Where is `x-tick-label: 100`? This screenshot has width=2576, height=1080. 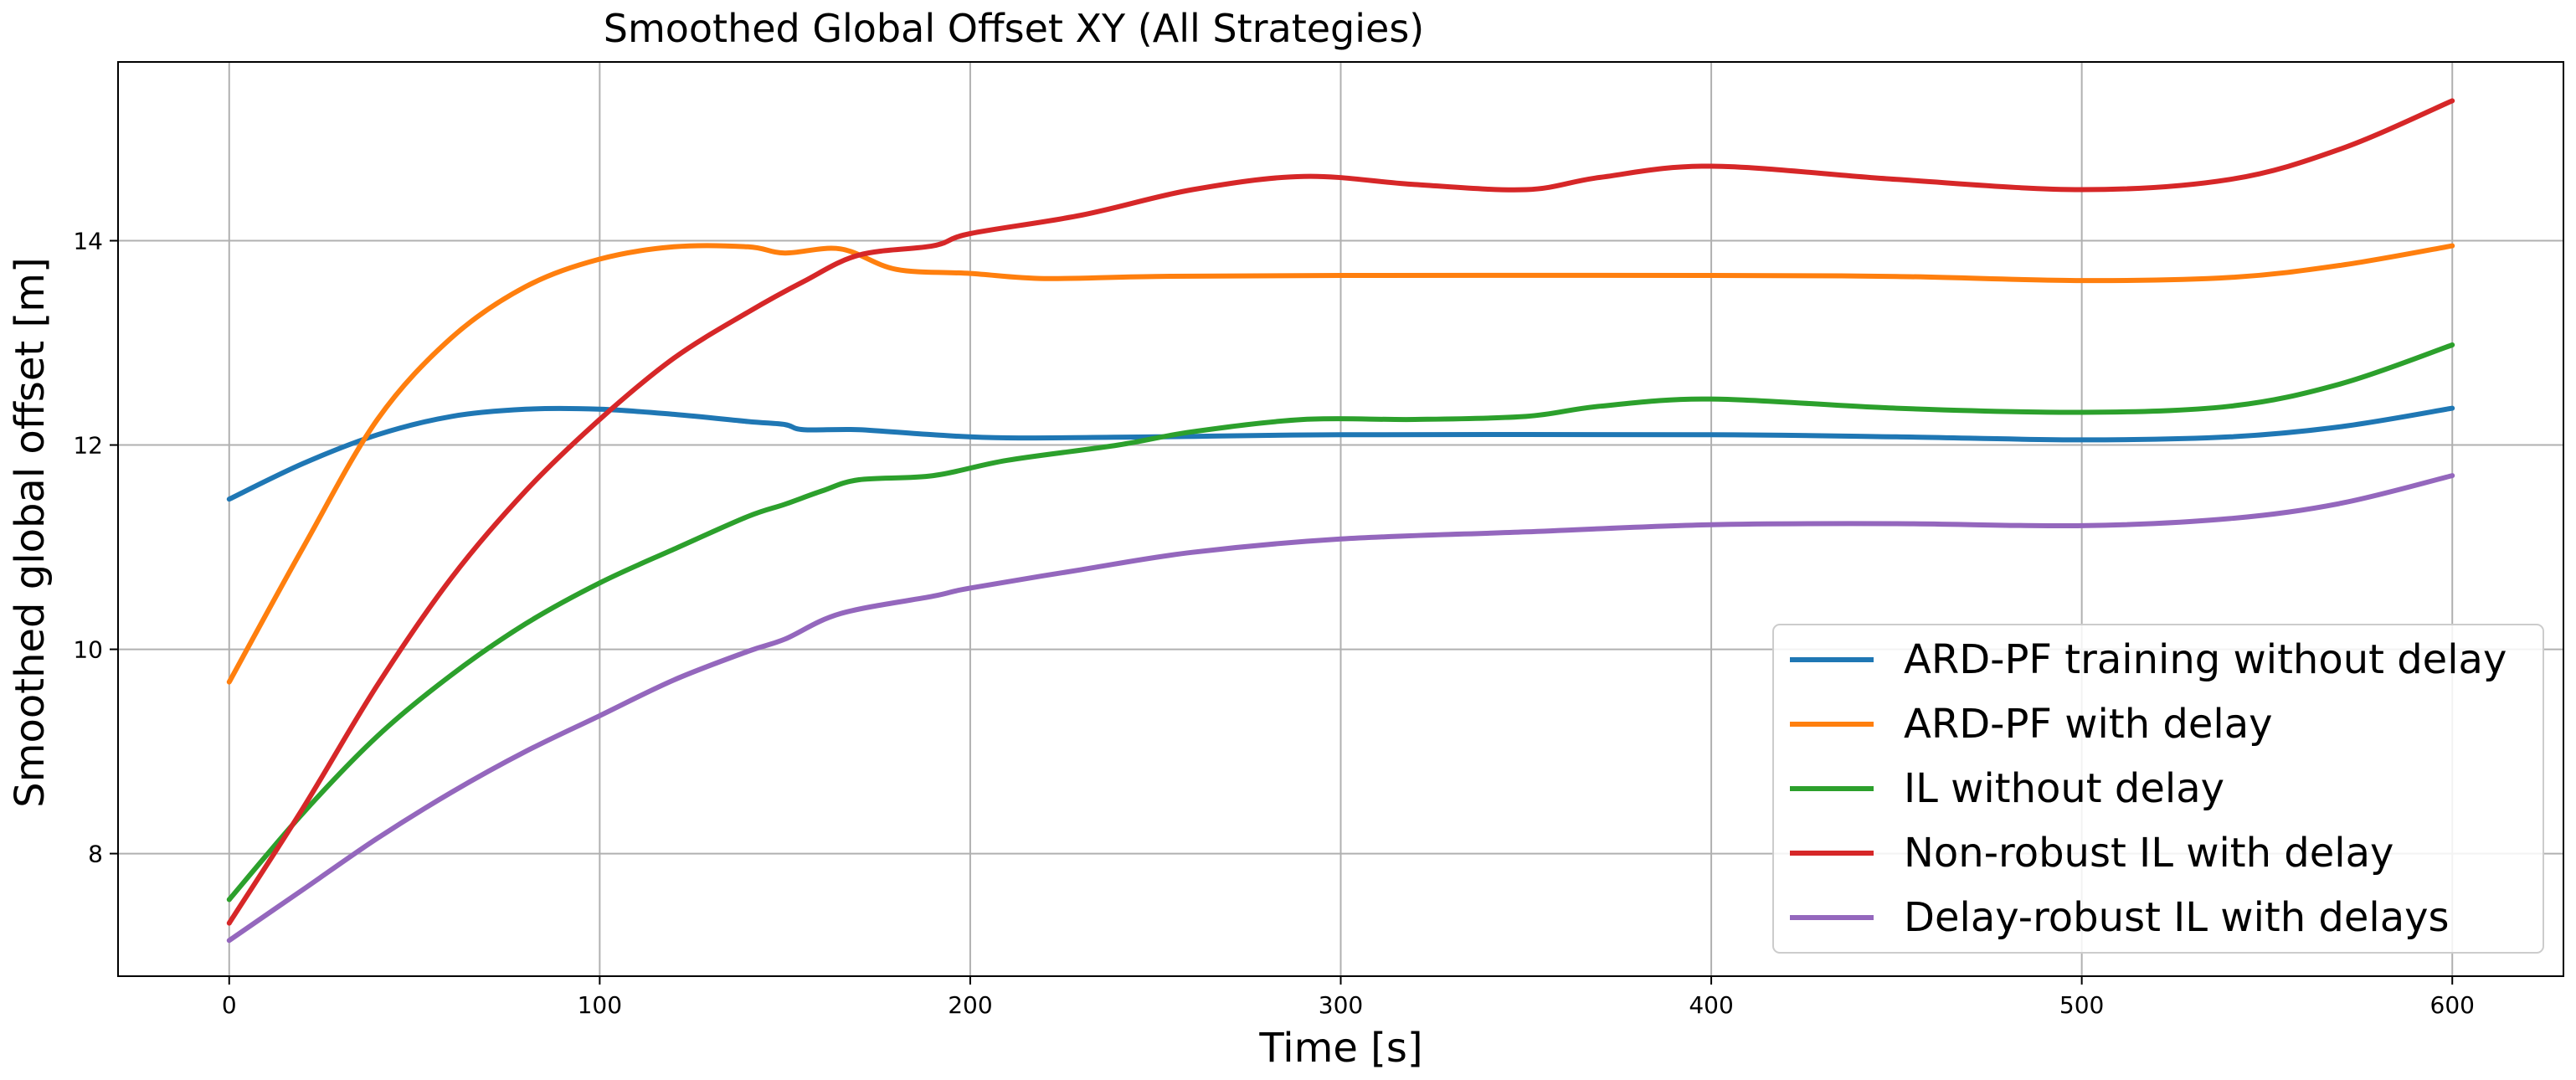 x-tick-label: 100 is located at coordinates (600, 1005).